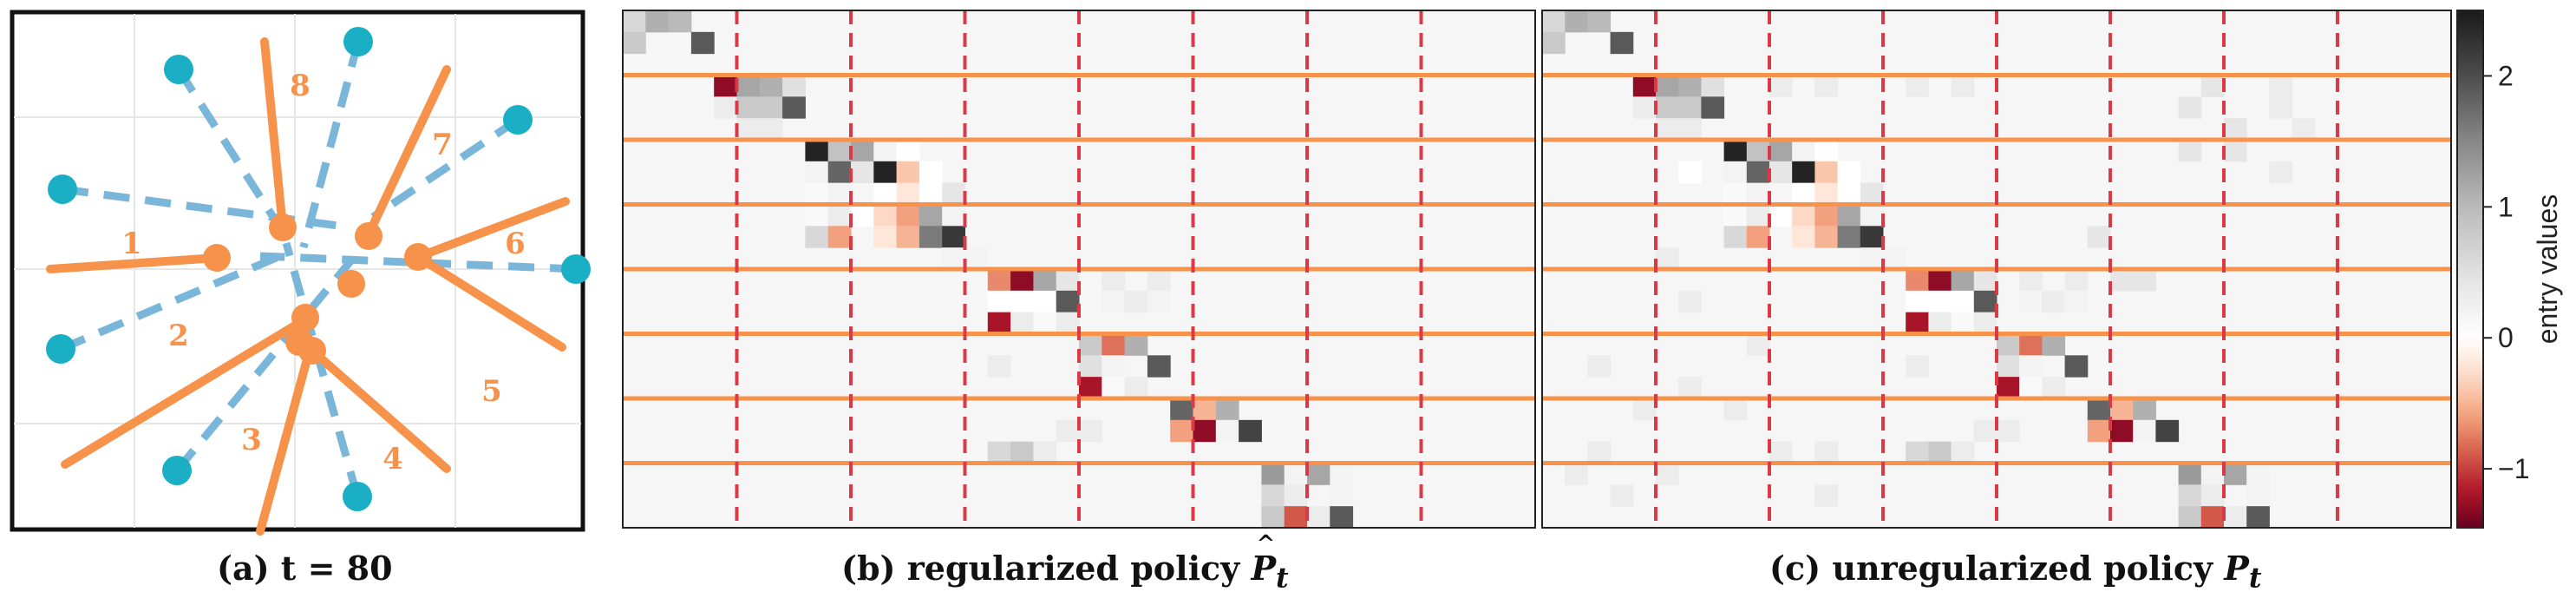 This screenshot has height=605, width=2576. What do you see at coordinates (2015, 572) in the screenshot?
I see `caption-c: (c) unregularized policy Pt` at bounding box center [2015, 572].